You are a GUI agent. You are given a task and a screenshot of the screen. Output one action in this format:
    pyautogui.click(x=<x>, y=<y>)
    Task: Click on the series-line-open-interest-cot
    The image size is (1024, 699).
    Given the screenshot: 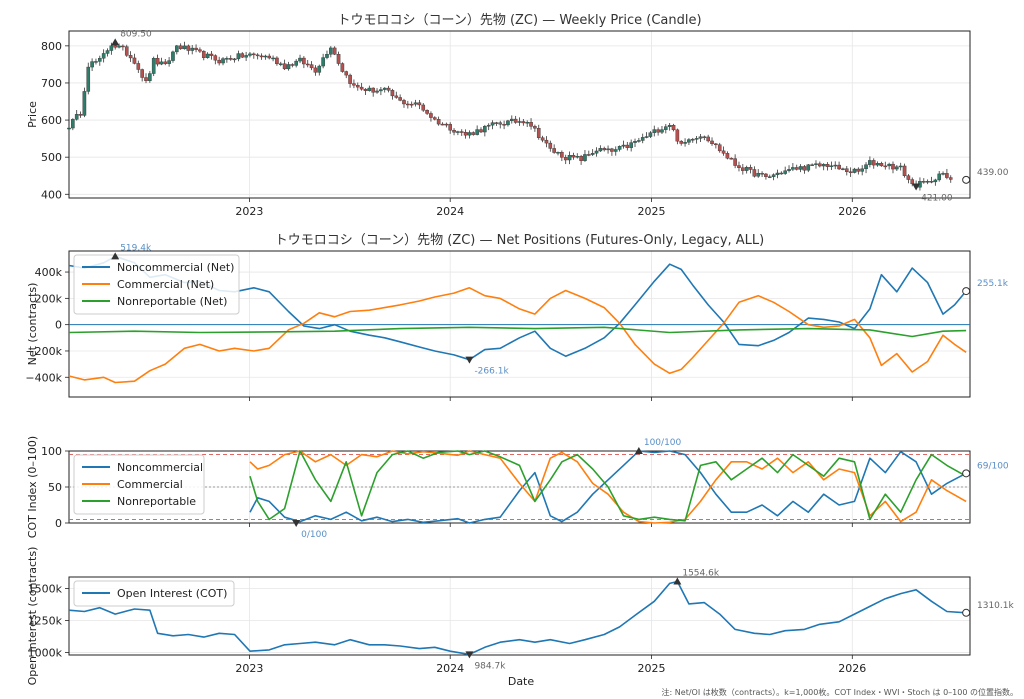 What is the action you would take?
    pyautogui.click(x=517, y=618)
    